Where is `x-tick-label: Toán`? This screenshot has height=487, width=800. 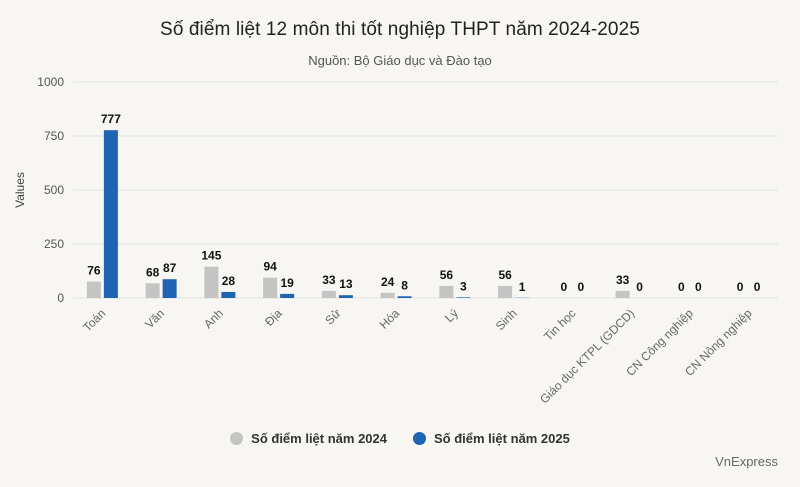 x-tick-label: Toán is located at coordinates (94, 320).